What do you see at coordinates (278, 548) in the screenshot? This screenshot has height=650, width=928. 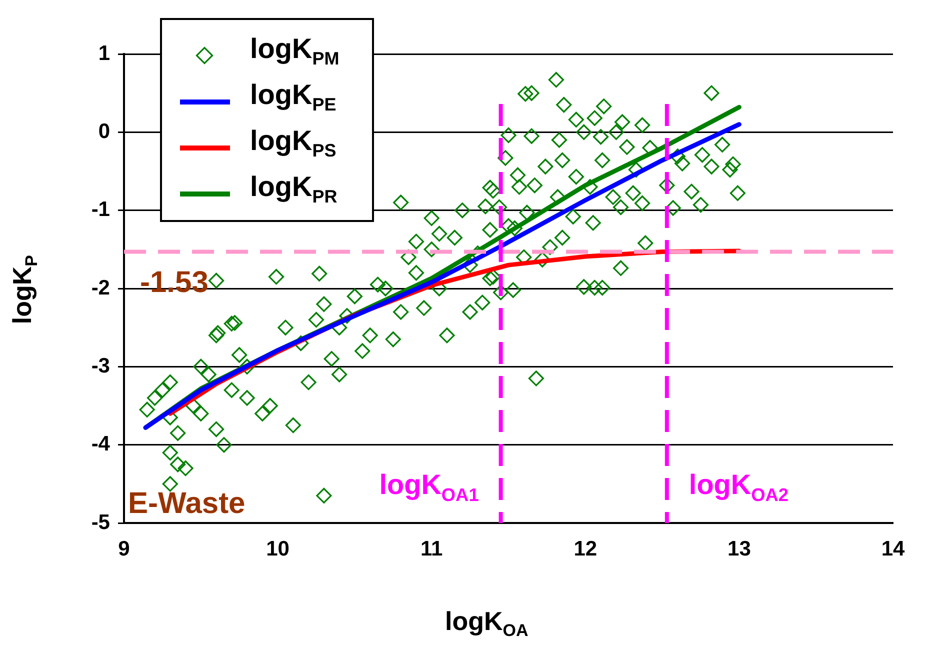 I see `x-tick-label: 10` at bounding box center [278, 548].